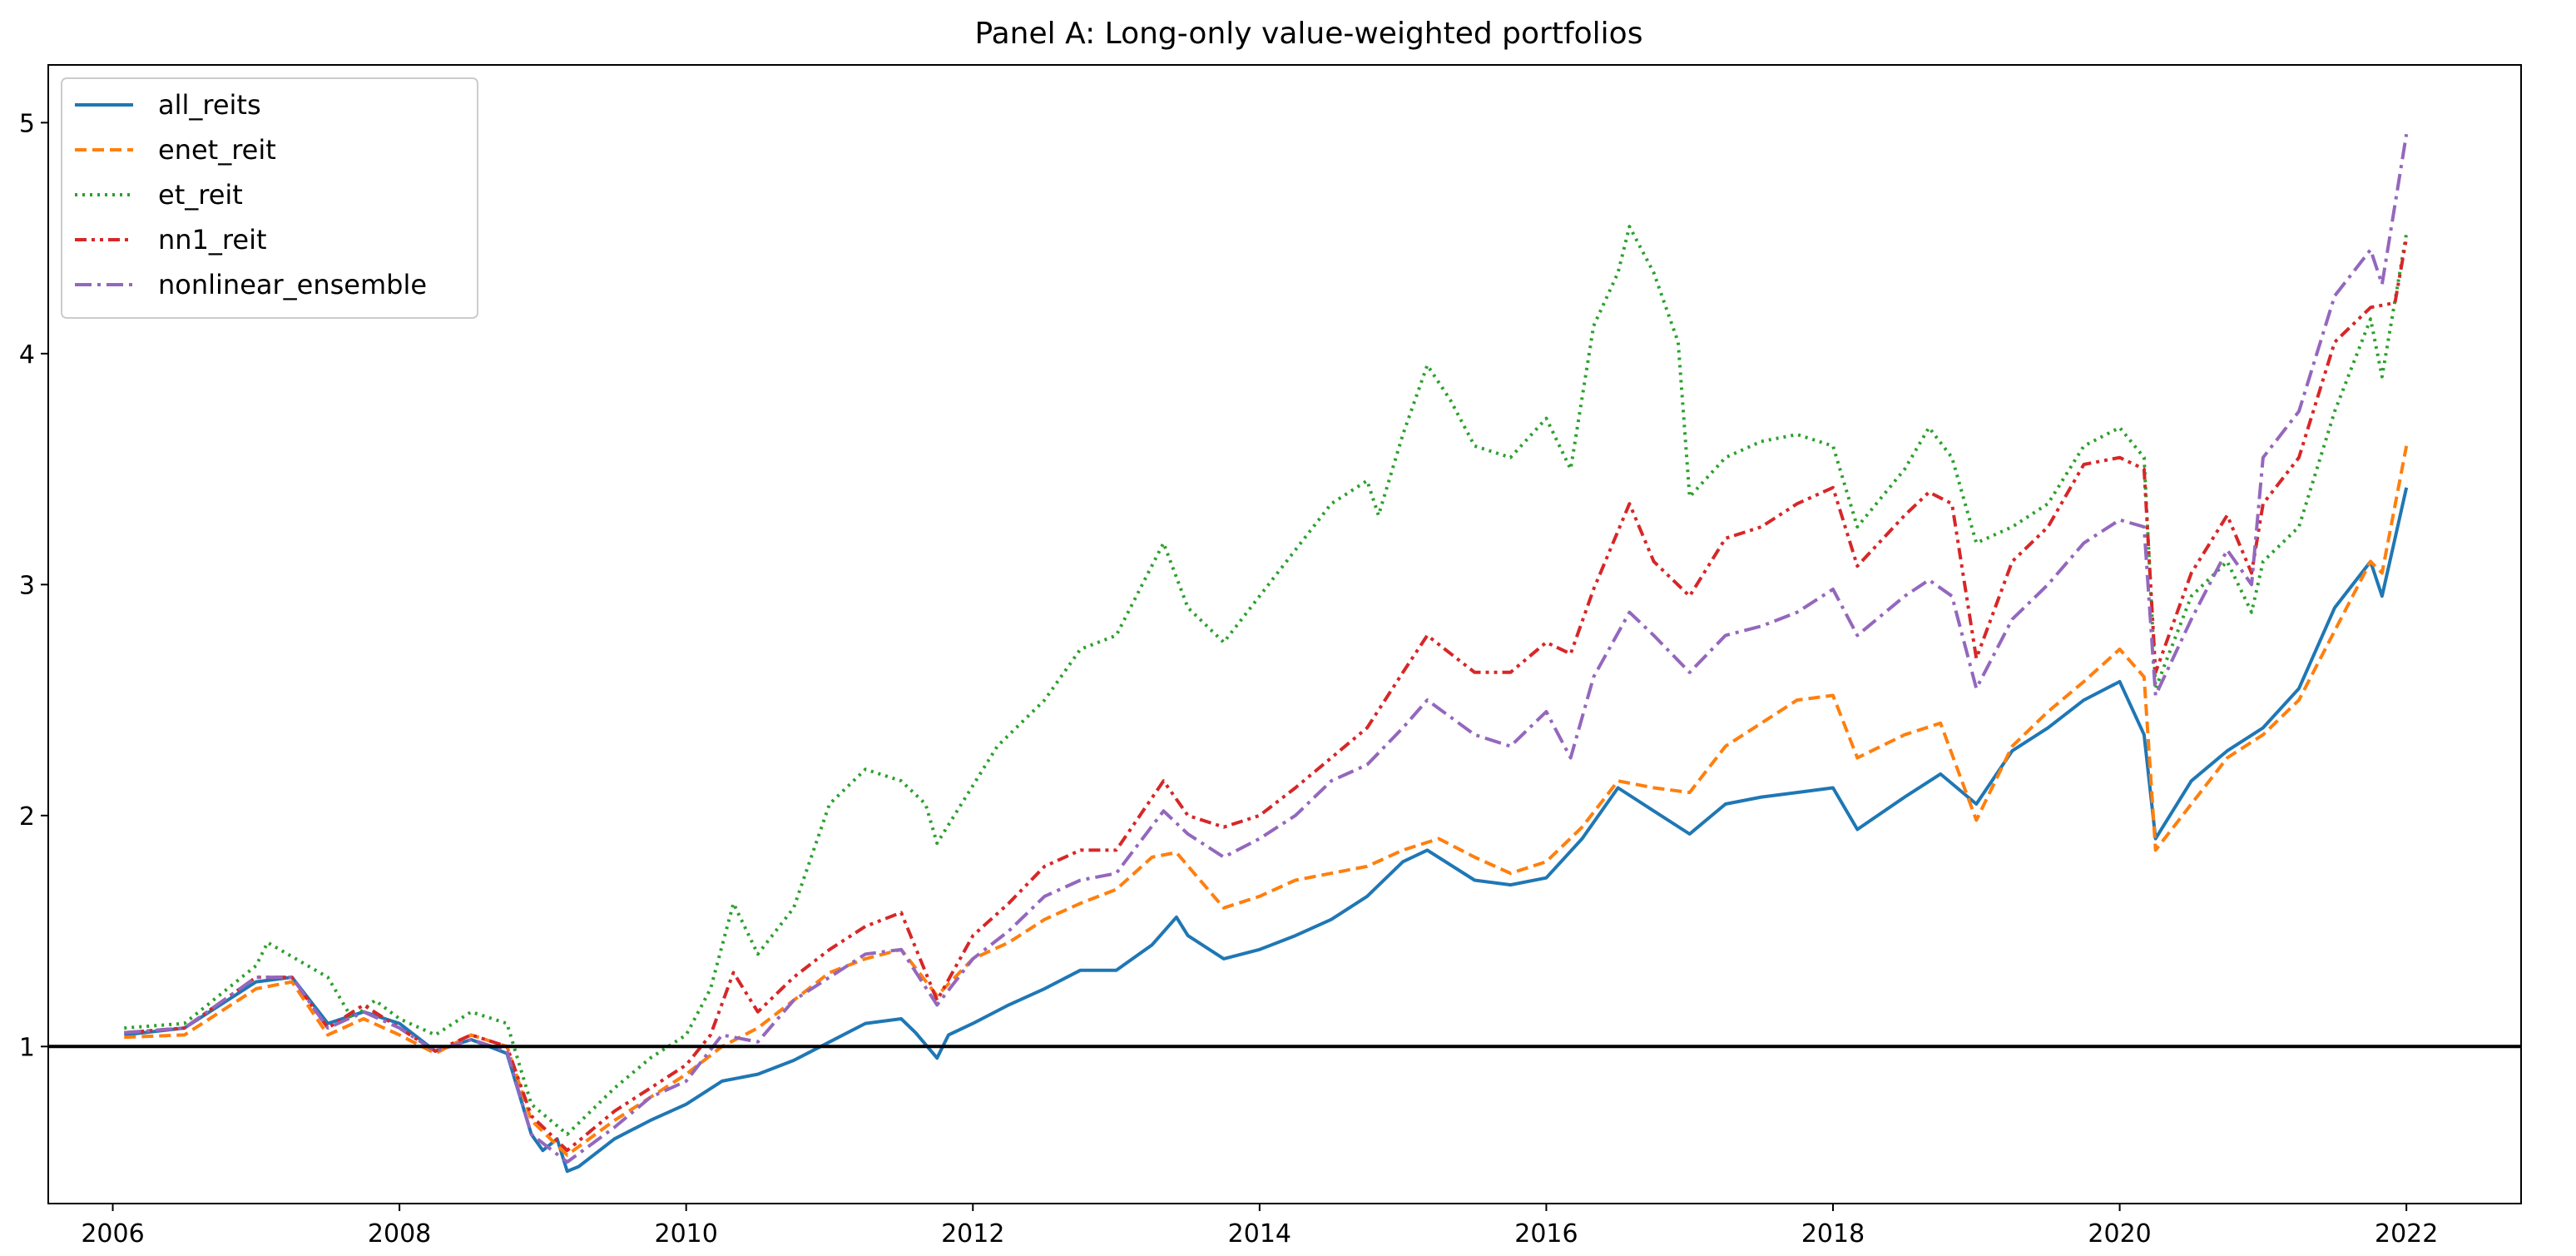  Describe the element at coordinates (27, 355) in the screenshot. I see `y-tick-label: 4` at that location.